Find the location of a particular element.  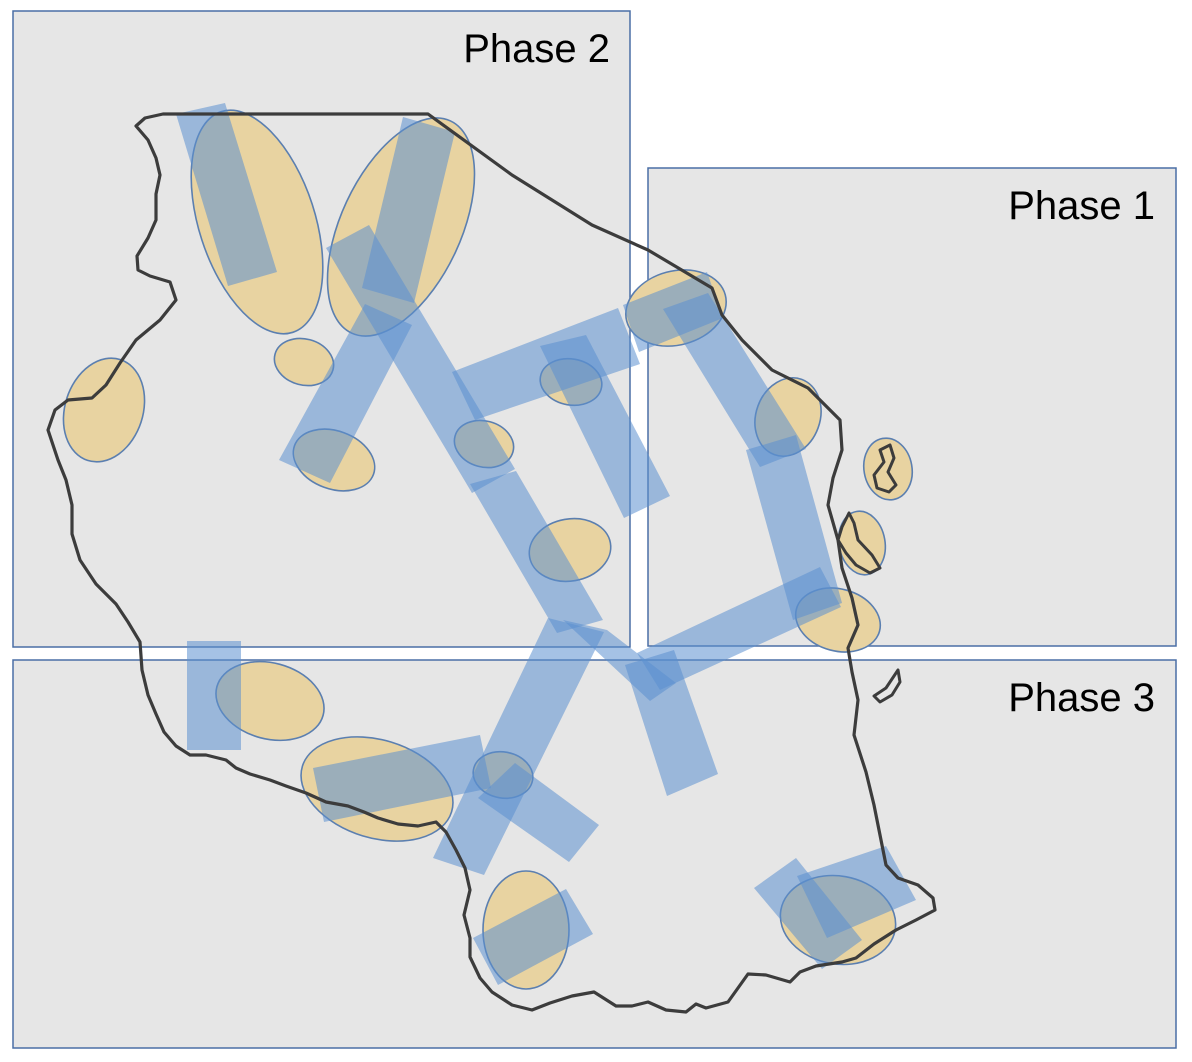

corridor-central-lower is located at coordinates (536, 552).